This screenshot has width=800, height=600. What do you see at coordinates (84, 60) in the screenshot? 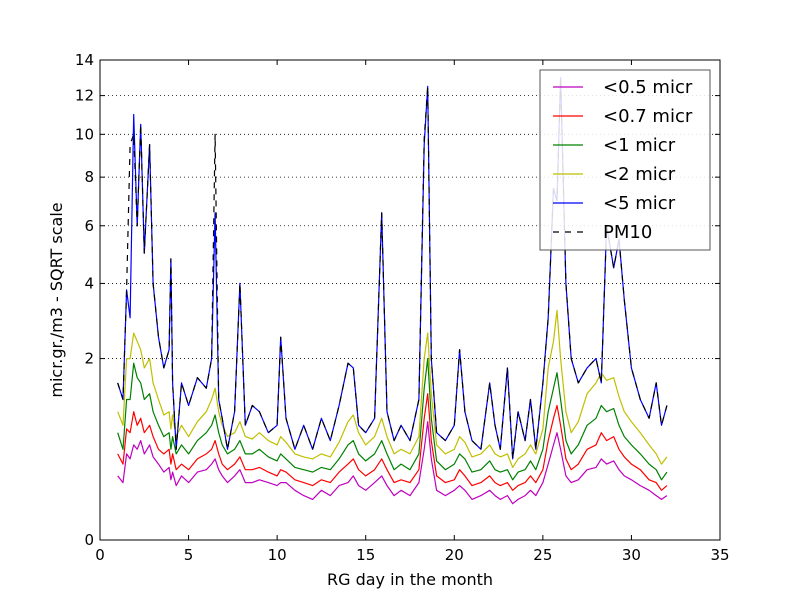
I see `y-tick-label: 14` at bounding box center [84, 60].